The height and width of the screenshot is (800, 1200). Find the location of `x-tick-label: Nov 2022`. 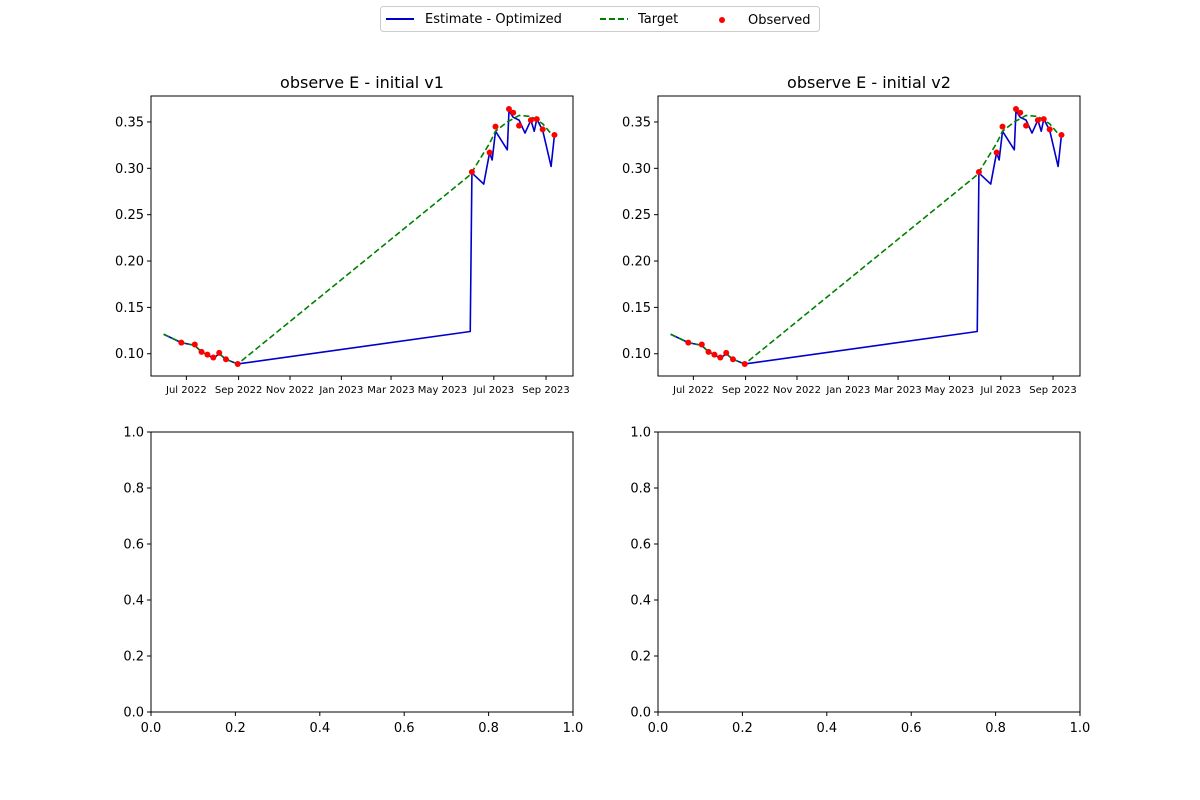

x-tick-label: Nov 2022 is located at coordinates (797, 390).